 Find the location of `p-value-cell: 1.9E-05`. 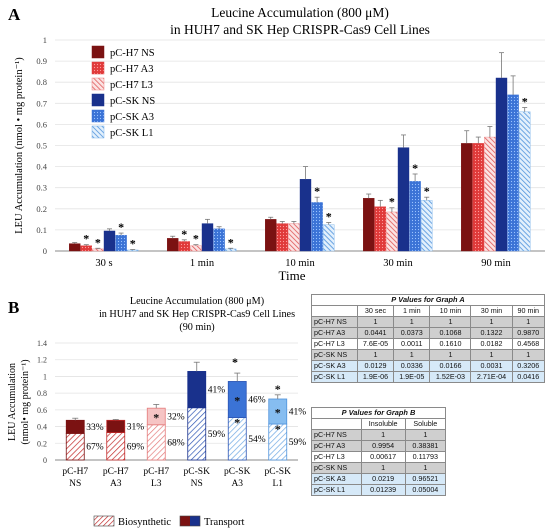

p-value-cell: 1.9E-05 is located at coordinates (412, 377).